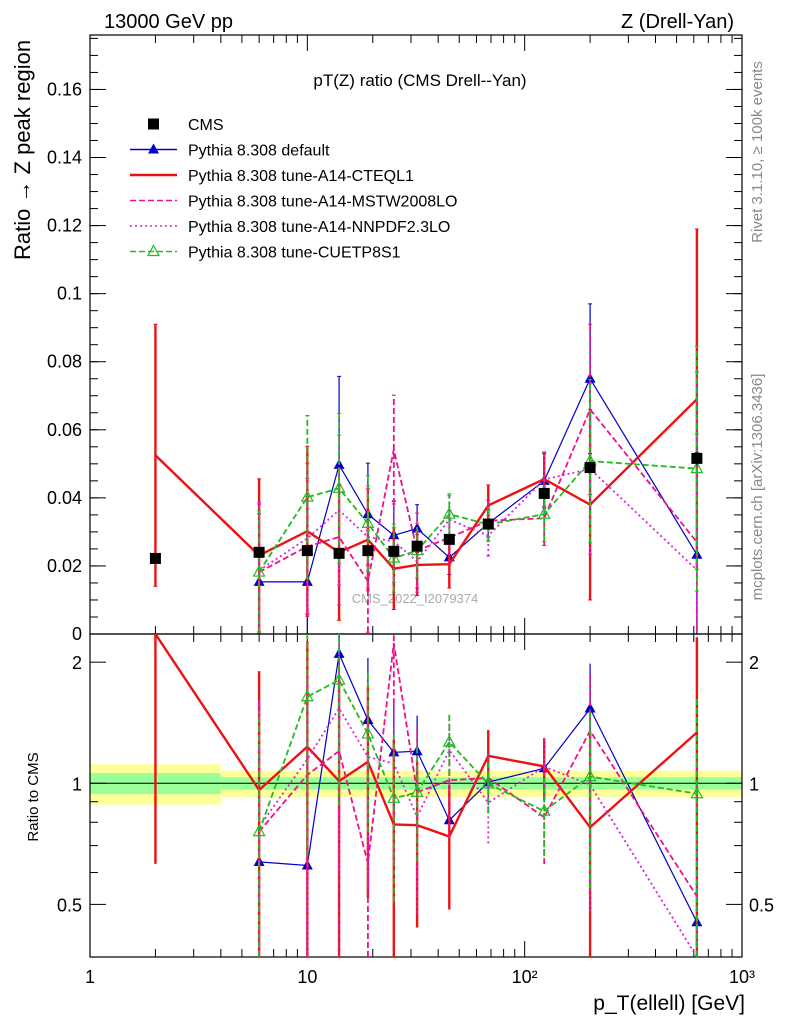 Image resolution: width=786 pixels, height=1024 pixels. Describe the element at coordinates (64, 362) in the screenshot. I see `y-tick-label: 0.08` at that location.